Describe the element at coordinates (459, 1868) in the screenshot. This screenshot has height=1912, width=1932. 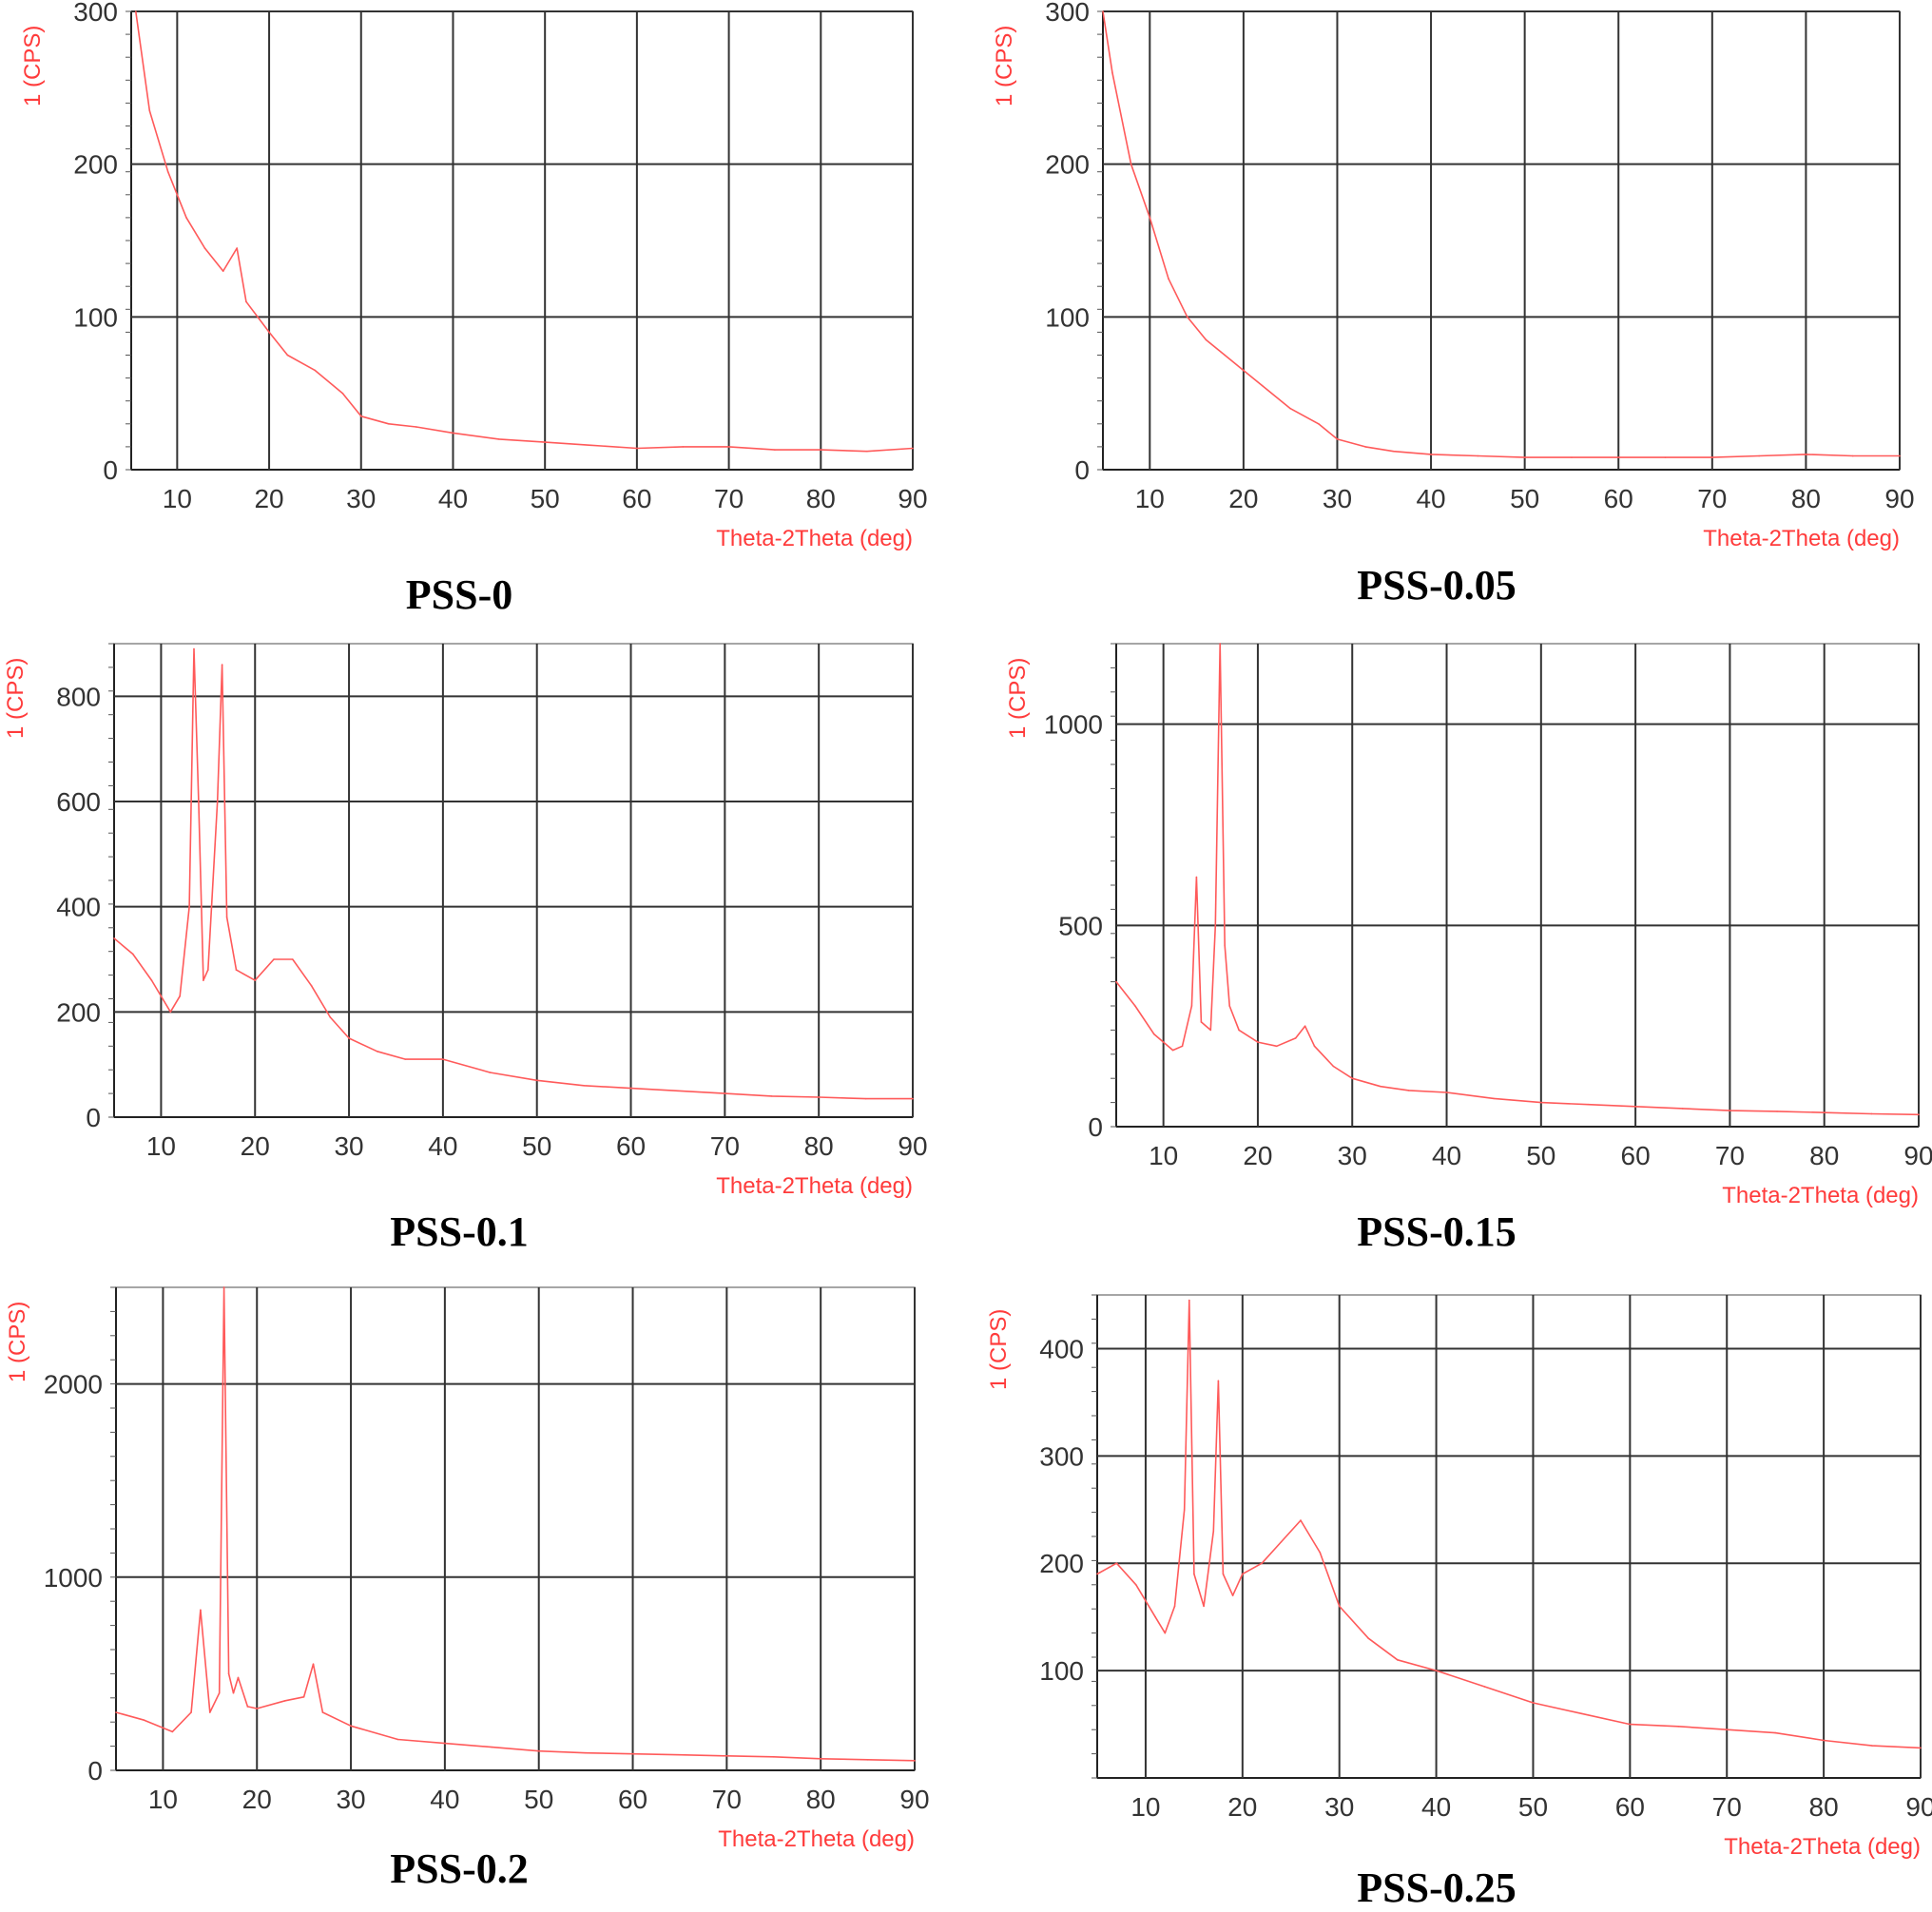
I see `chart-caption: PSS-0.2` at that location.